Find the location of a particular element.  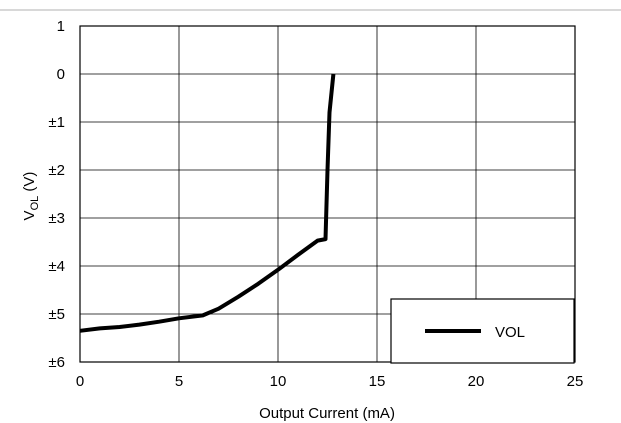

x-tick-label: 5 is located at coordinates (179, 381).